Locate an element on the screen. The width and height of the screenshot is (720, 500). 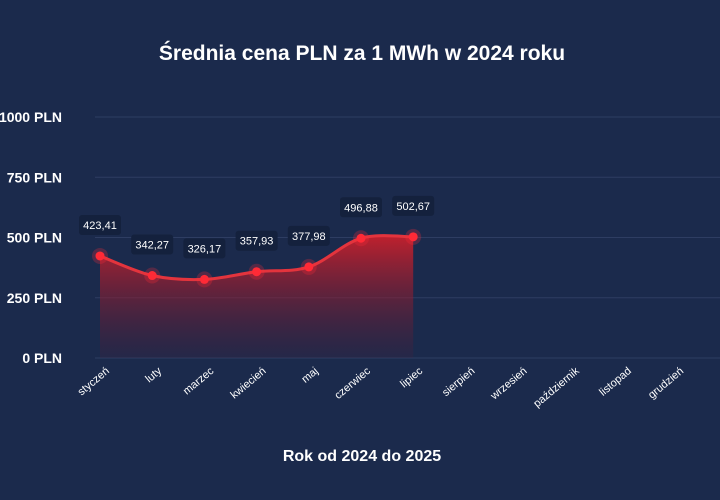
x-tick-label: grudzień is located at coordinates (666, 383).